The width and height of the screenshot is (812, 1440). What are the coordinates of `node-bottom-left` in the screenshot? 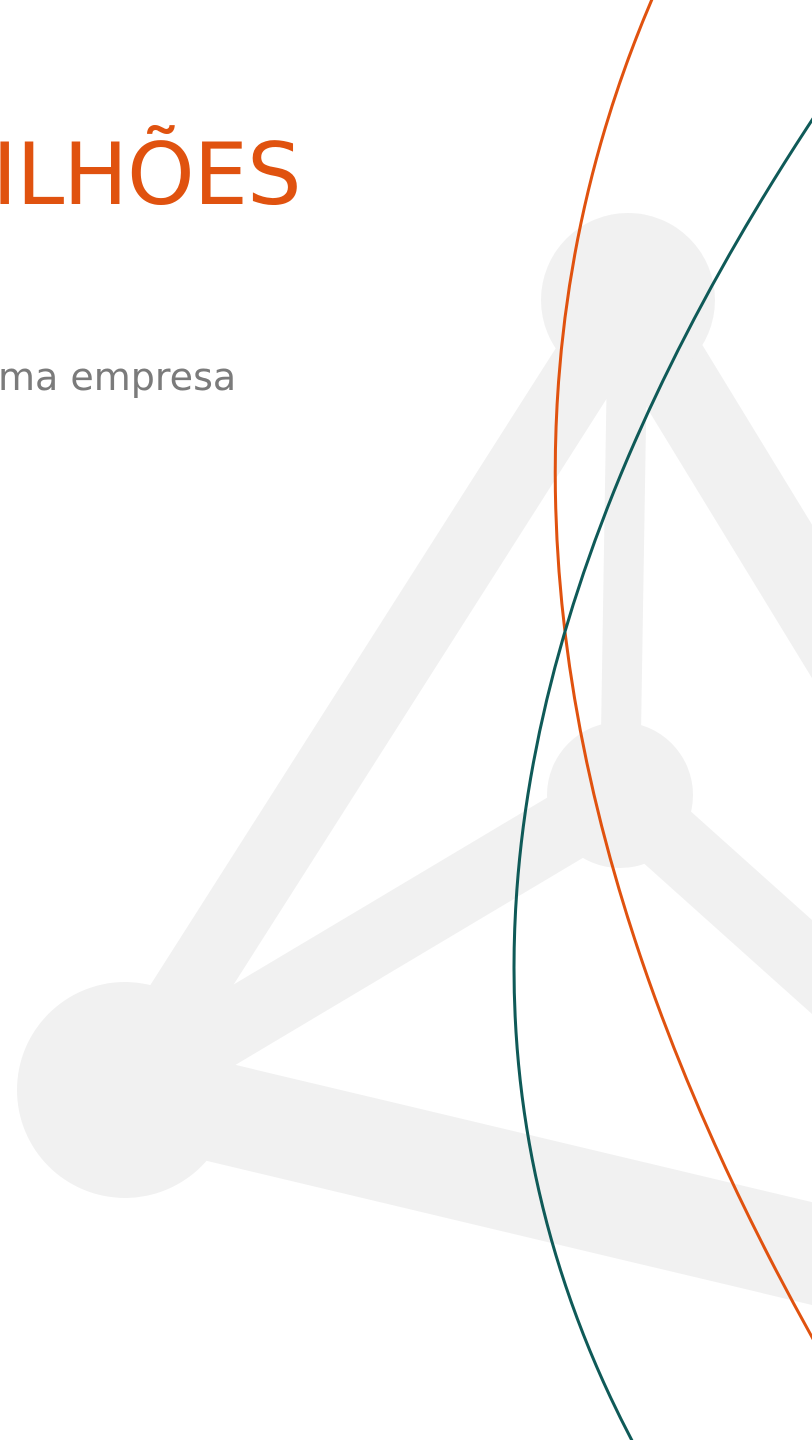 It's located at (125, 1090).